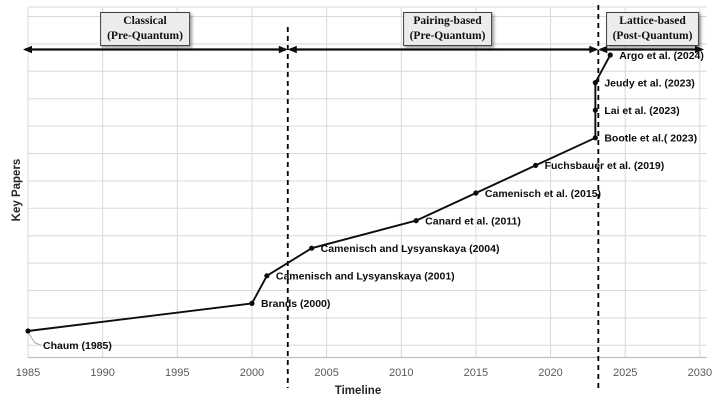  Describe the element at coordinates (358, 391) in the screenshot. I see `x-axis-title: Timeline` at that location.